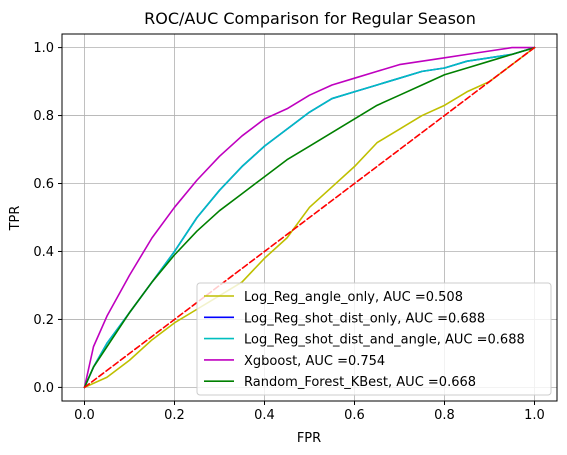 The height and width of the screenshot is (455, 567). I want to click on y-tick-label: 0.8, so click(43, 116).